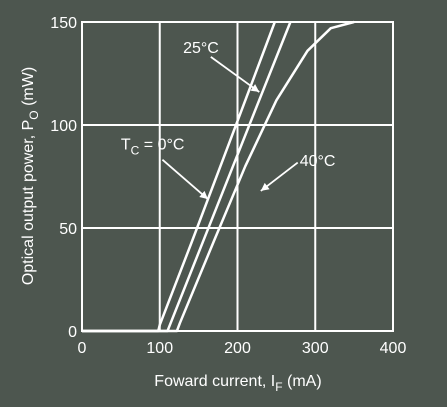  Describe the element at coordinates (302, 381) in the screenshot. I see `x-axis-label-unit: (mA)` at that location.